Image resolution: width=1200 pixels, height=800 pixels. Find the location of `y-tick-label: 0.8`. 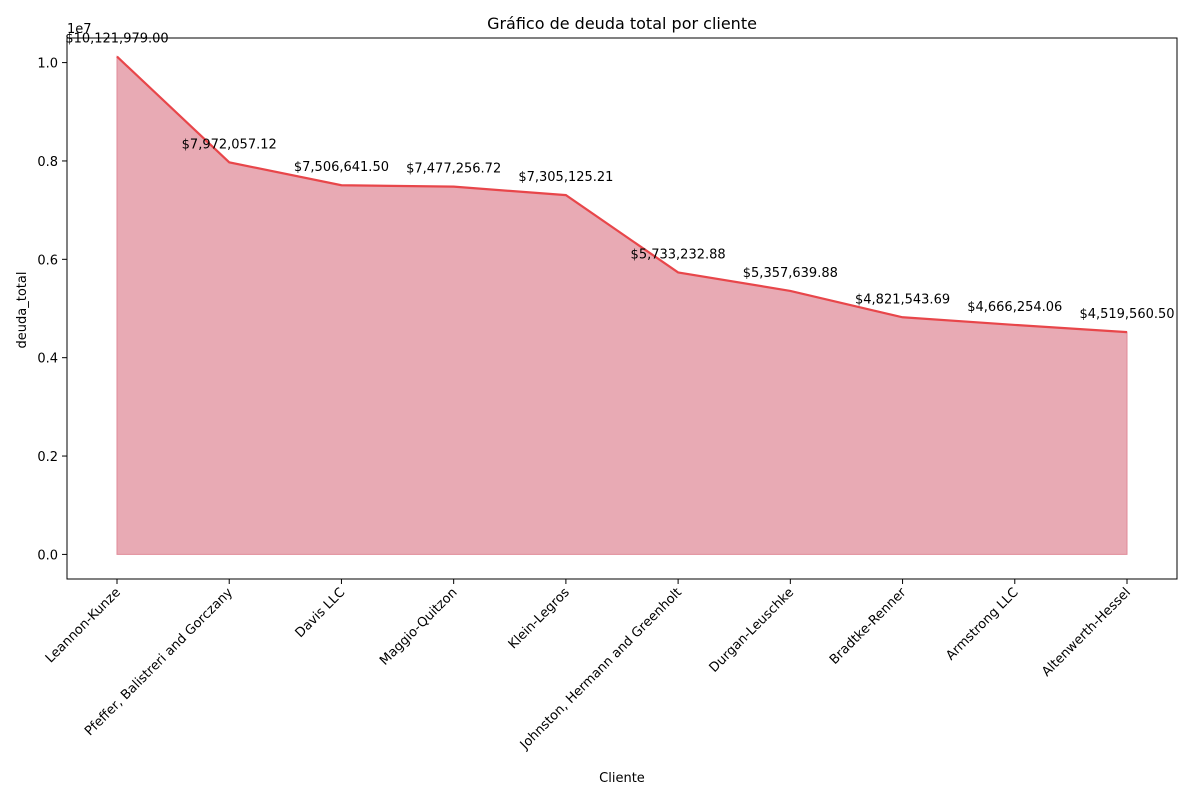

y-tick-label: 0.8 is located at coordinates (47, 162).